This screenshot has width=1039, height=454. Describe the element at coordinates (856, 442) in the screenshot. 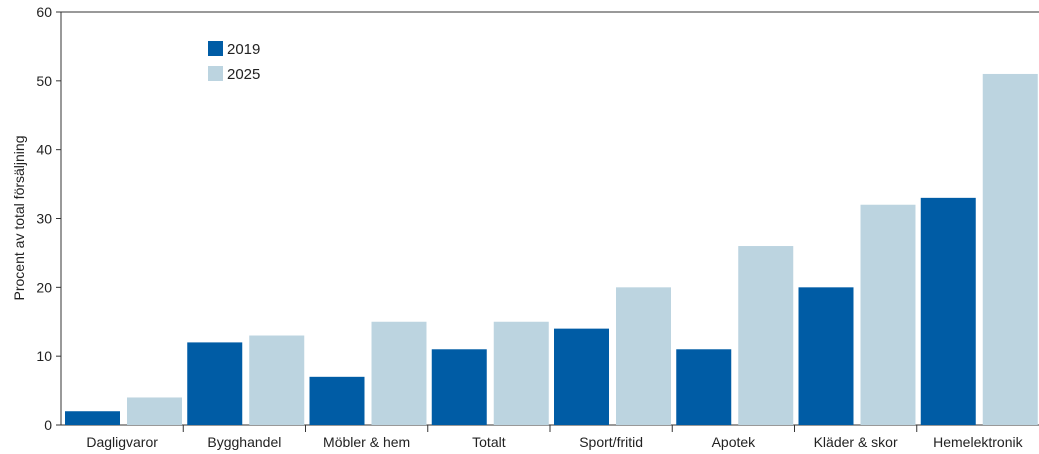

I see `x-tick-label: Kläder & skor` at that location.